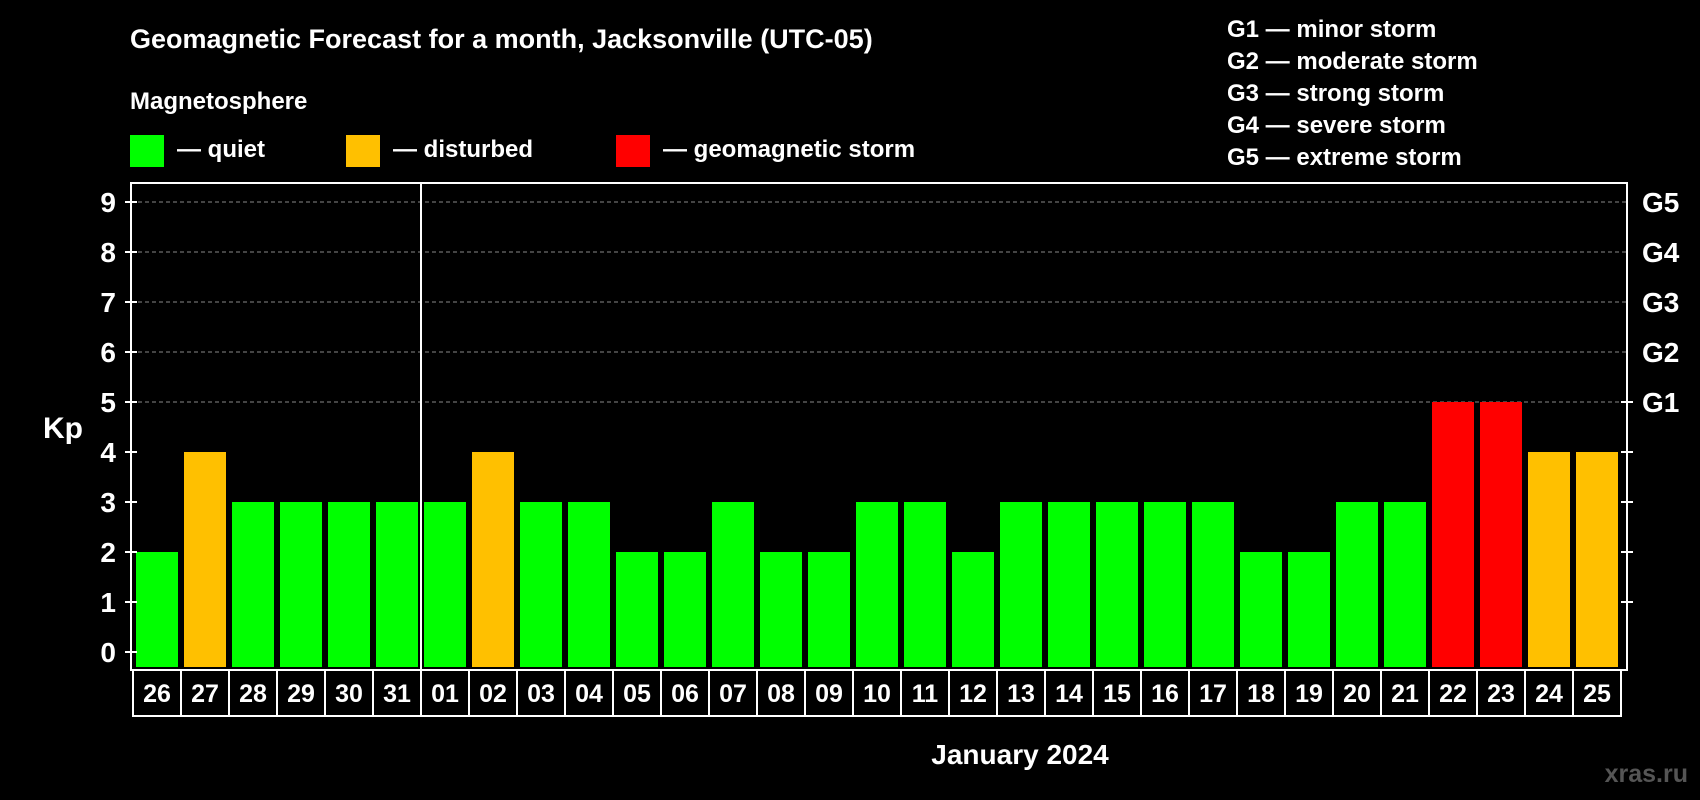 This screenshot has height=800, width=1700. What do you see at coordinates (637, 694) in the screenshot?
I see `date-label-05: 05` at bounding box center [637, 694].